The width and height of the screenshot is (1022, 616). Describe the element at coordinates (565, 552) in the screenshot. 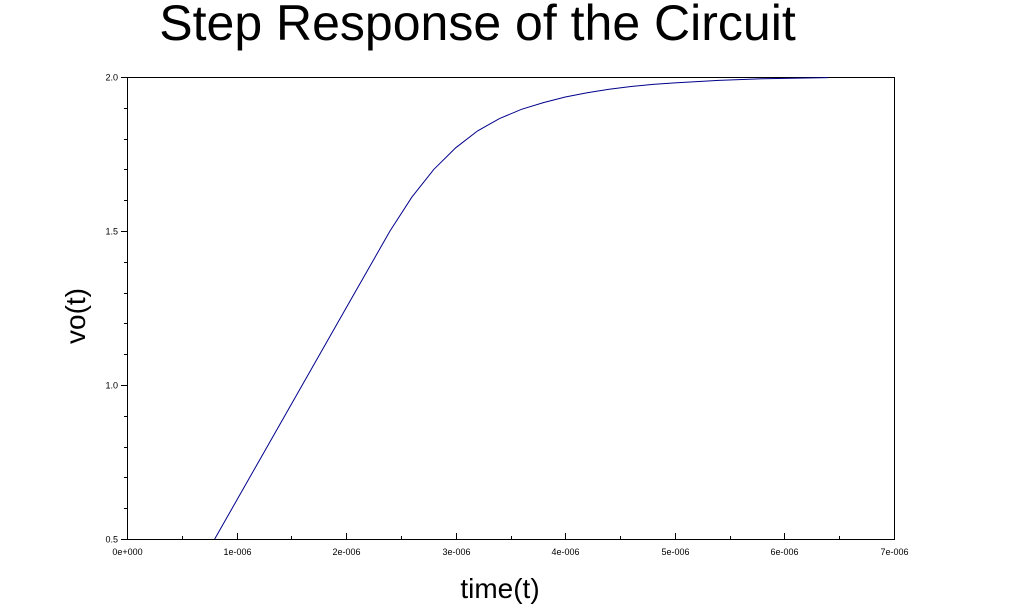

I see `x-tick-label: 4e-006` at that location.